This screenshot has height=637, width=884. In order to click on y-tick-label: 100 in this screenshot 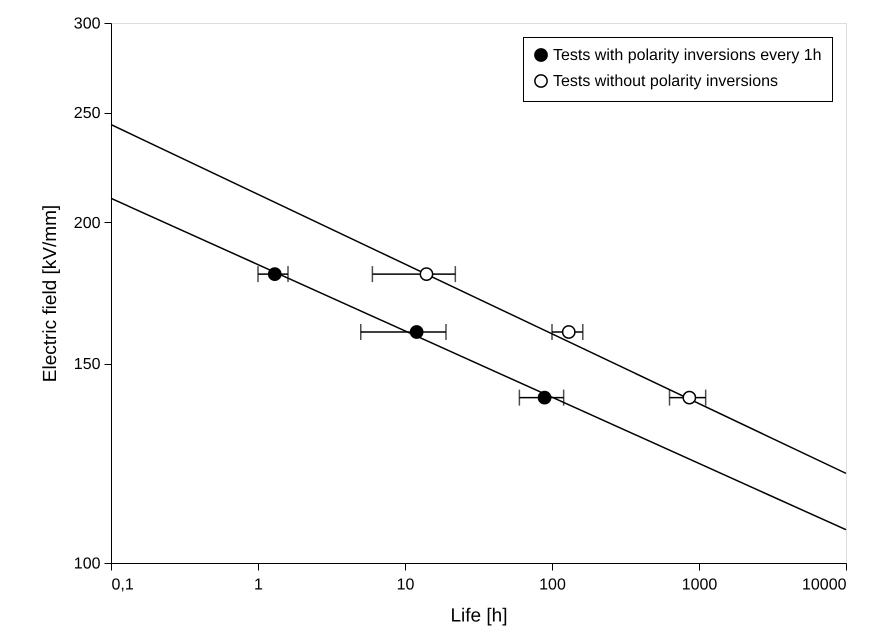, I will do `click(87, 564)`.